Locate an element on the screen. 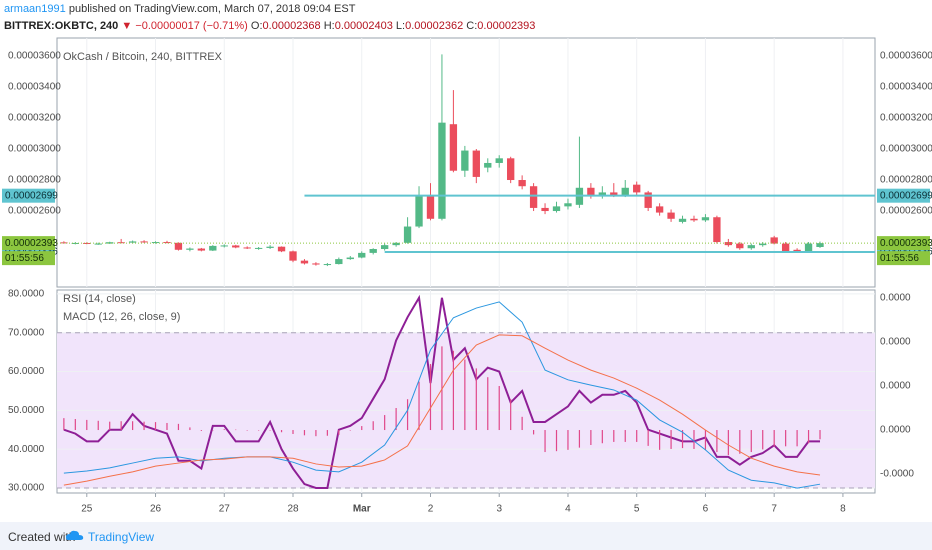  y-tick-label: 0.00003600 is located at coordinates (34, 56).